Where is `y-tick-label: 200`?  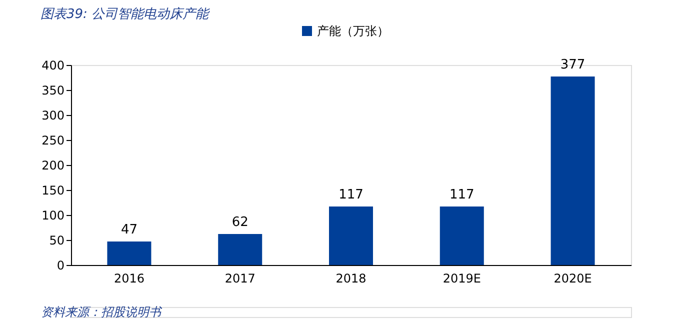
y-tick-label: 200 is located at coordinates (53, 165).